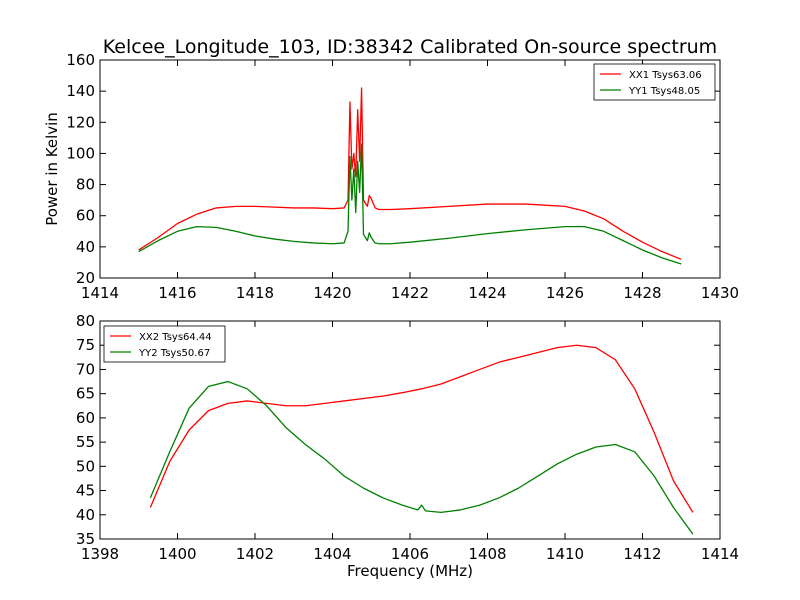 The height and width of the screenshot is (600, 800). I want to click on legend-top: XX1 Tsys63.06 YY1 Tsys48.05, so click(654, 82).